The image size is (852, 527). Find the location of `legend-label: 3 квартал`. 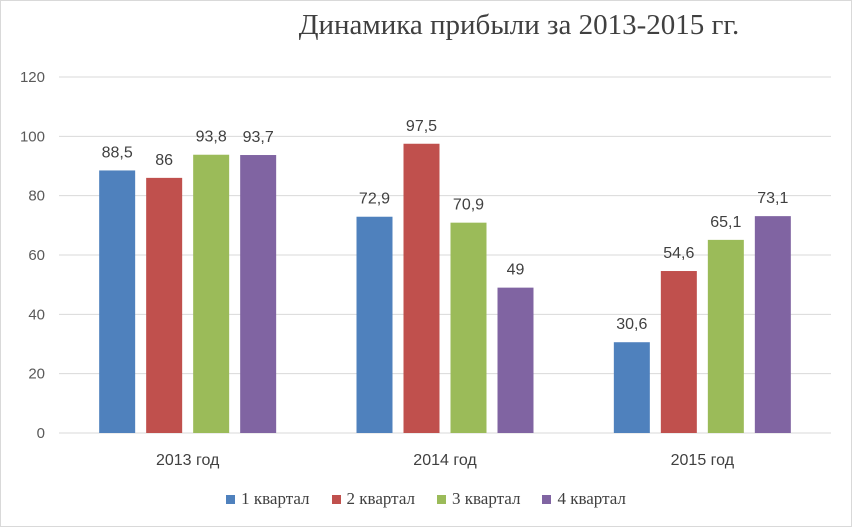

legend-label: 3 квартал is located at coordinates (486, 498).